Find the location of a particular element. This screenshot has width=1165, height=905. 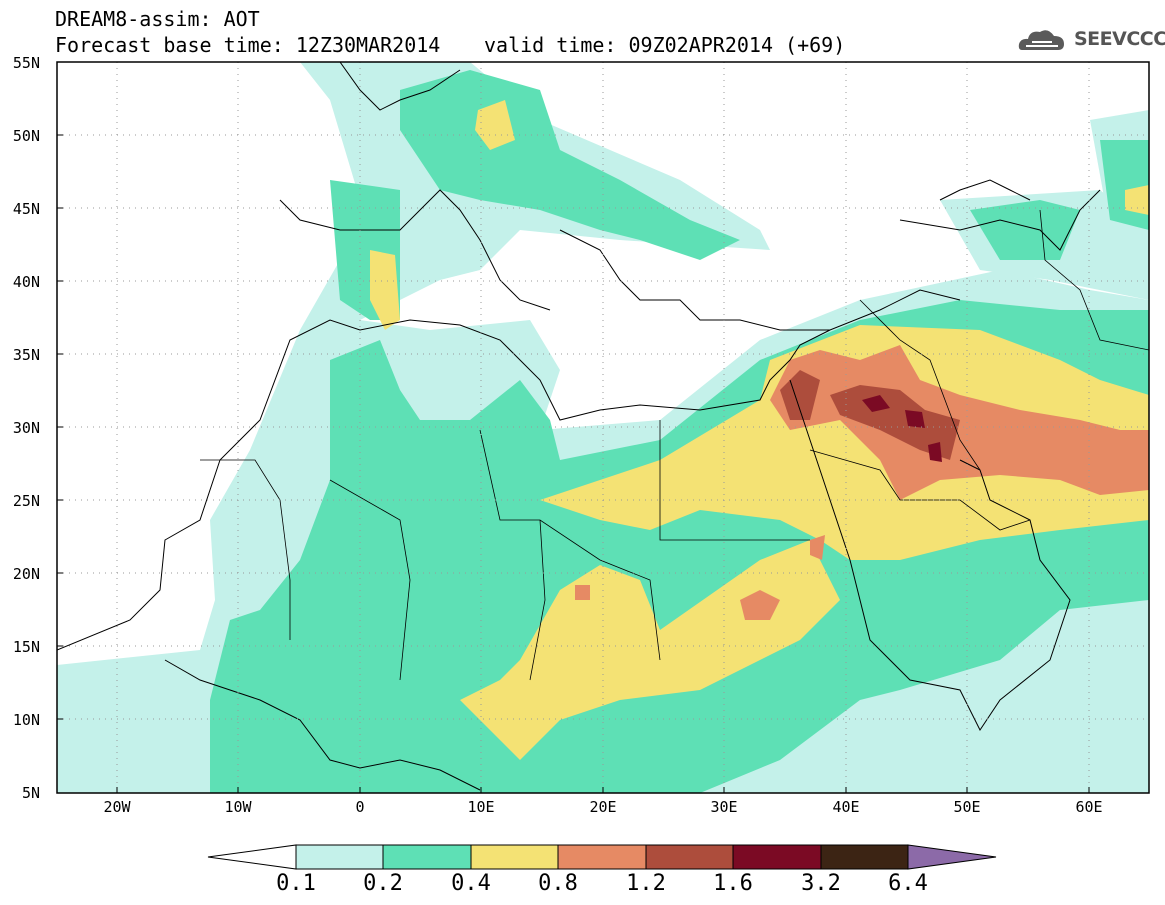

lon-label: 30E is located at coordinates (724, 807).